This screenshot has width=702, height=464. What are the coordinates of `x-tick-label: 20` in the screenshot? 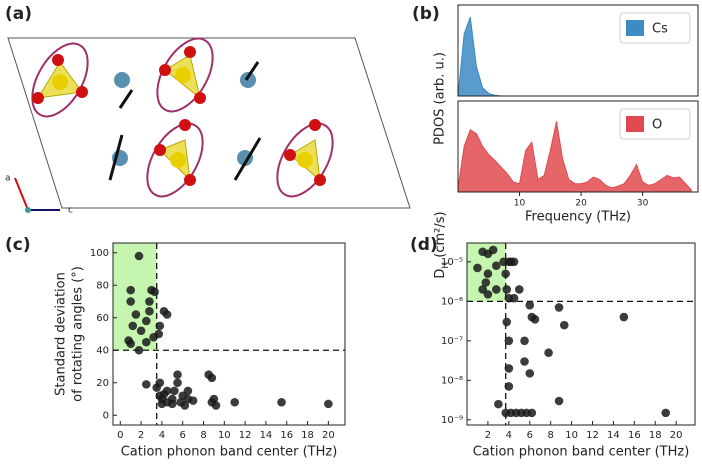 It's located at (328, 435).